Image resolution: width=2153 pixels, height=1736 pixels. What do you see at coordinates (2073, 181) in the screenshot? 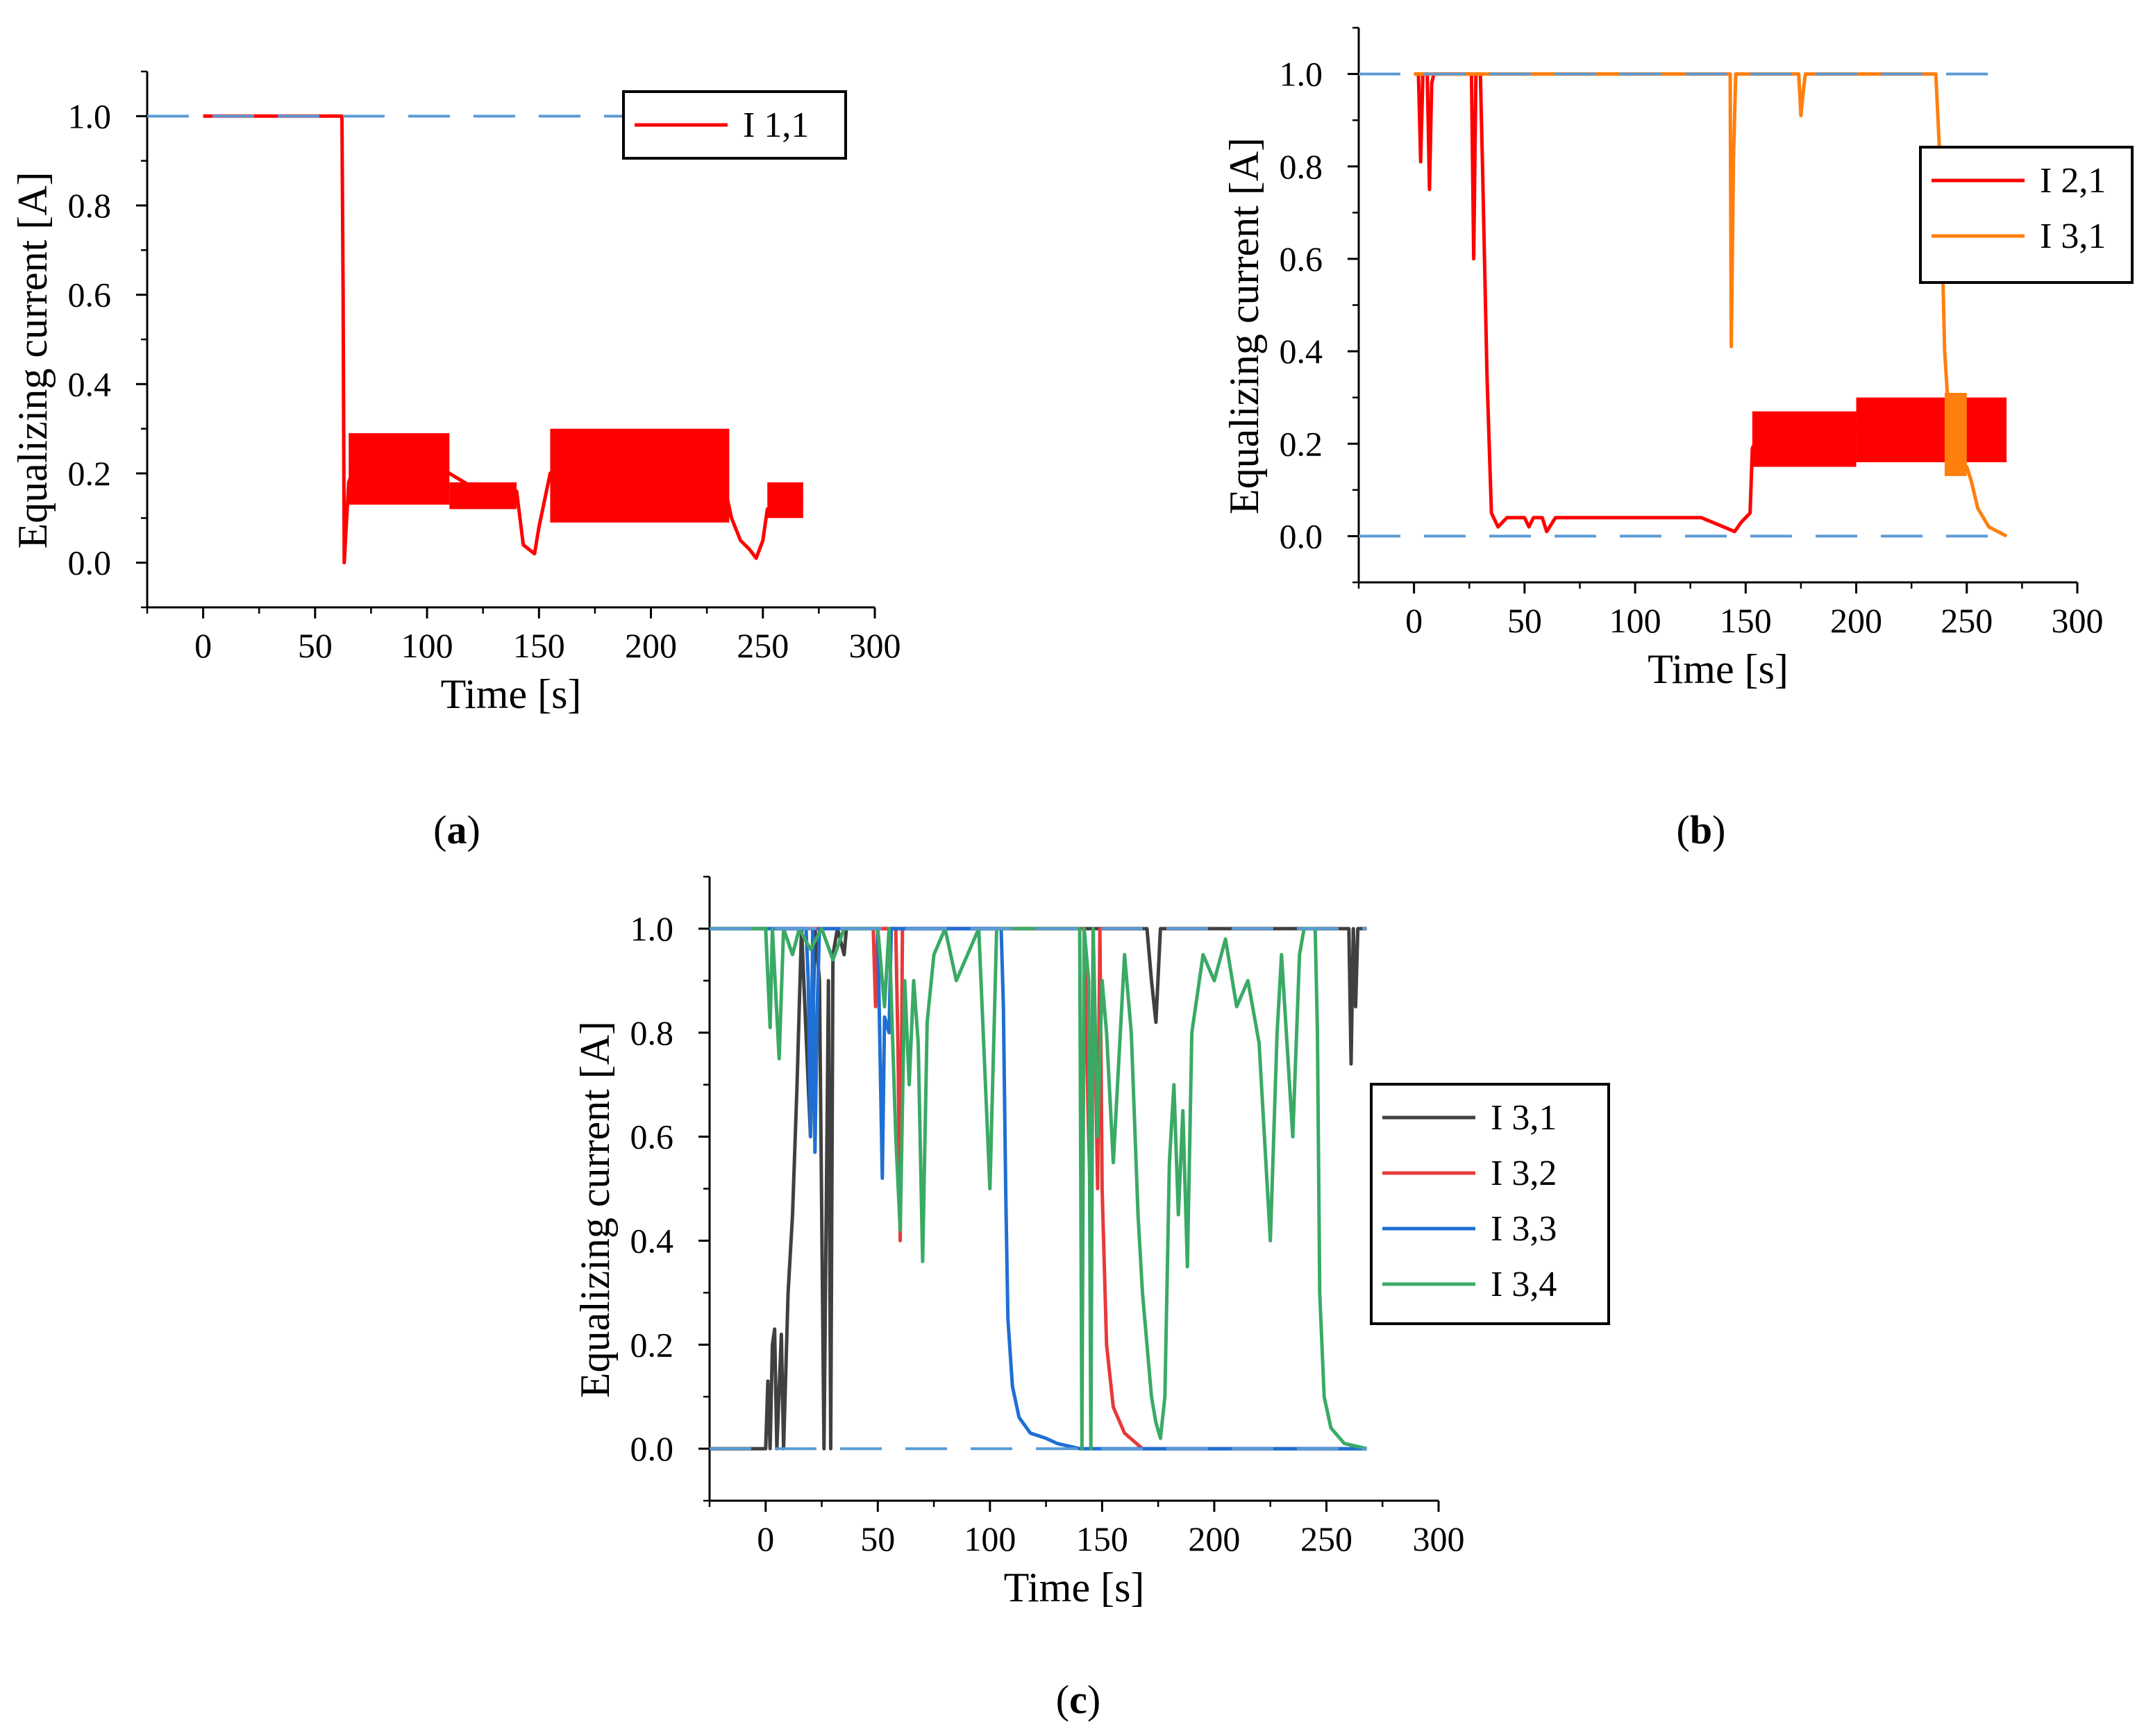
I see `legend-label: I 2,1` at bounding box center [2073, 181].